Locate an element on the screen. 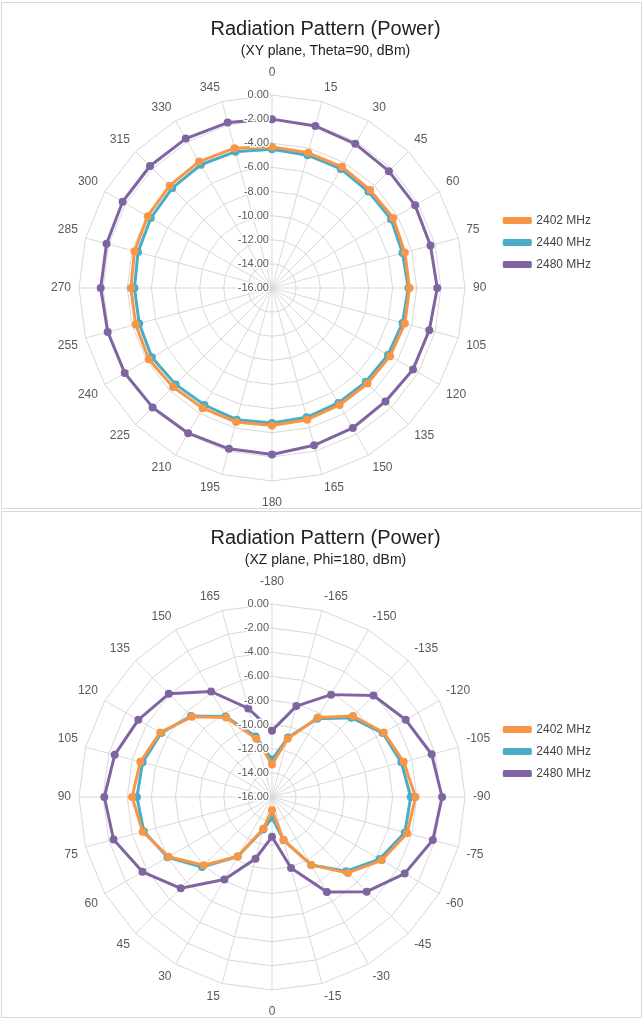  spoke-label: -15 is located at coordinates (333, 996).